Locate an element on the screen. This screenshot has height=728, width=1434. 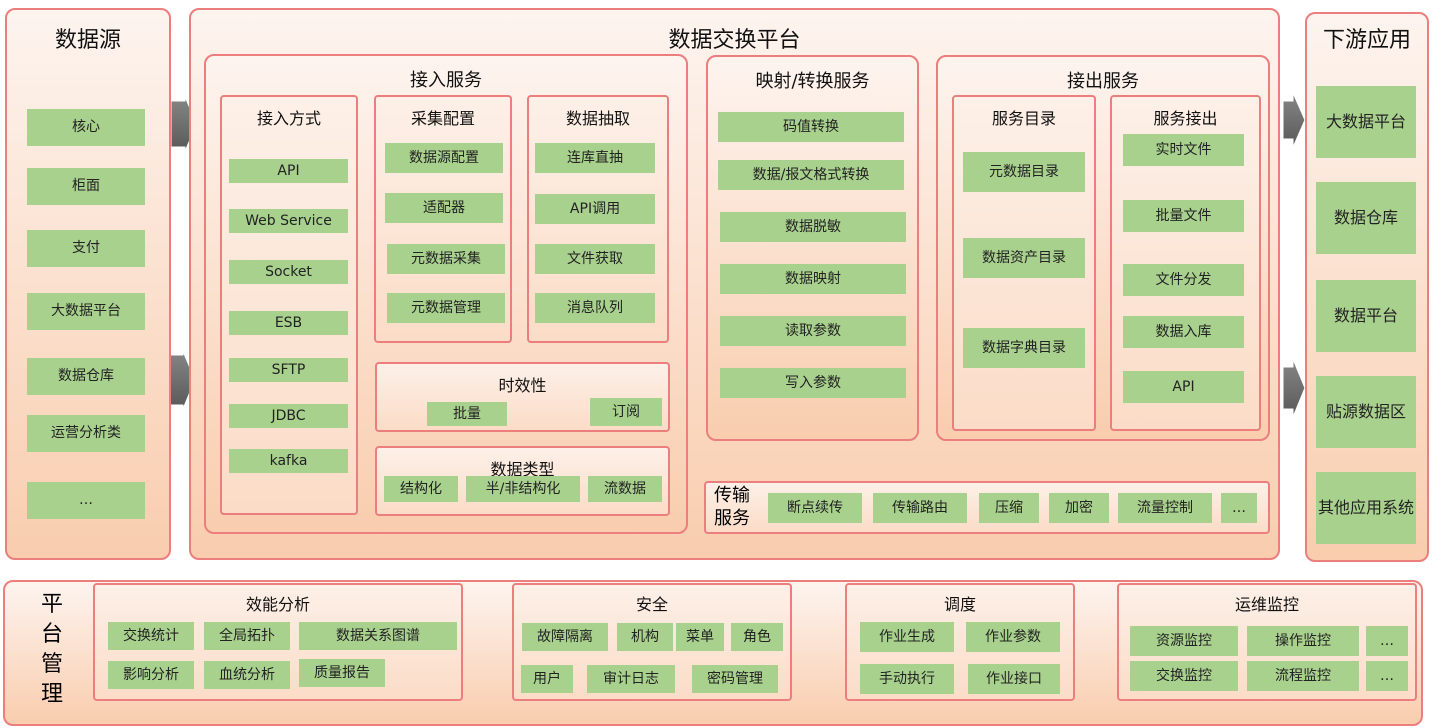
component-box: Web Service is located at coordinates (288, 221).